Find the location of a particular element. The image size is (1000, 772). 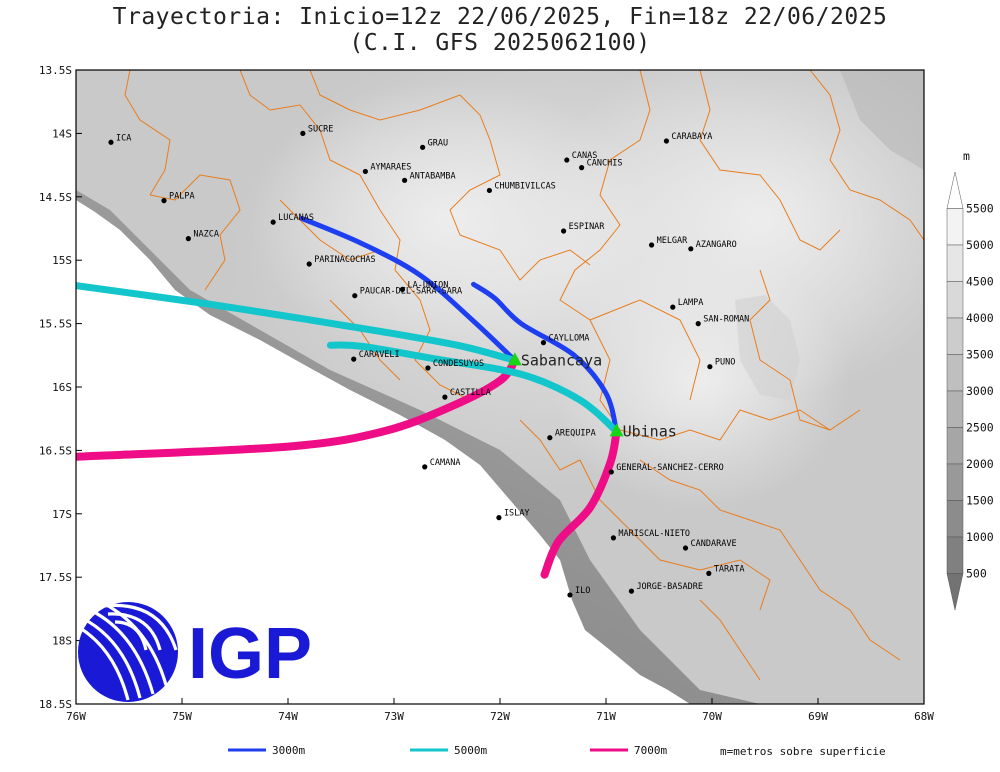

legend-label: 7000m is located at coordinates (650, 750).